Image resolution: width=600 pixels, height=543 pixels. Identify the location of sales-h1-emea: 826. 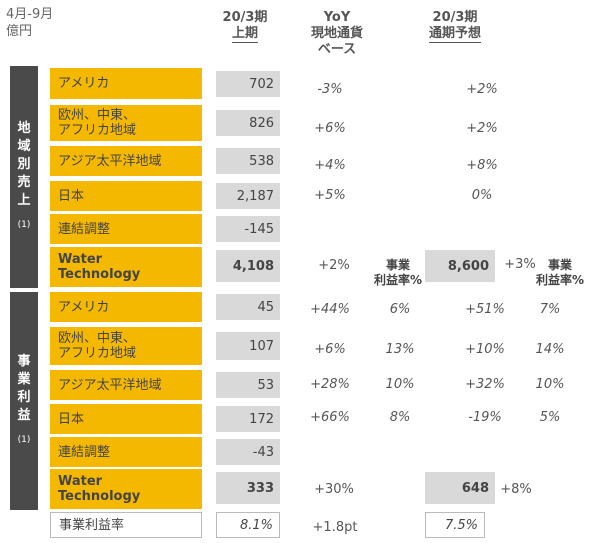
(248, 123).